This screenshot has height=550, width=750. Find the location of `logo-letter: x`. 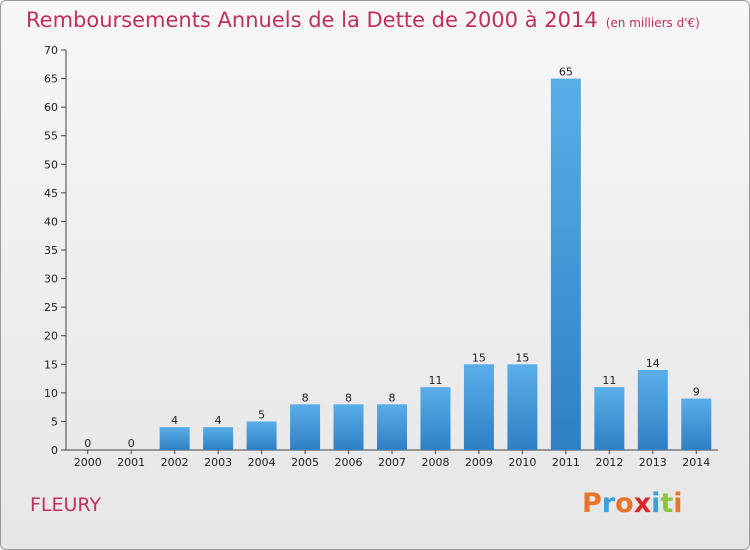

logo-letter: x is located at coordinates (642, 503).